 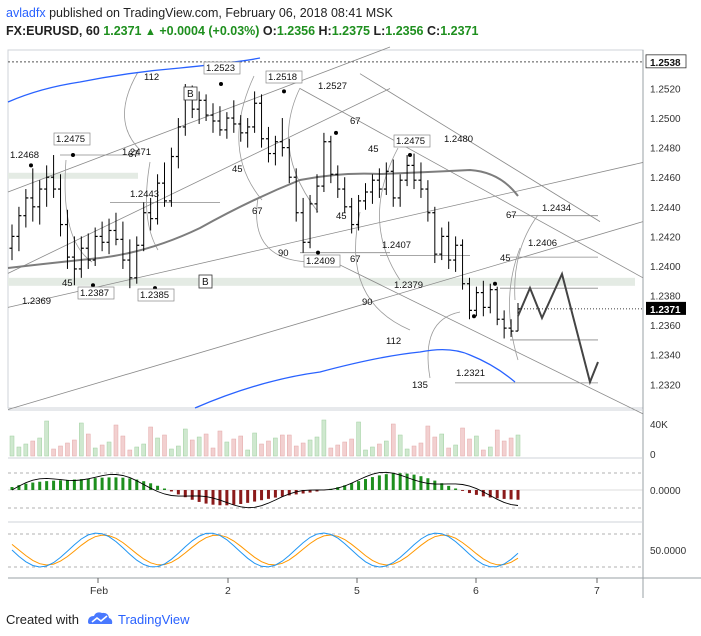 What do you see at coordinates (100, 620) in the screenshot?
I see `tradingview-logo-icon` at bounding box center [100, 620].